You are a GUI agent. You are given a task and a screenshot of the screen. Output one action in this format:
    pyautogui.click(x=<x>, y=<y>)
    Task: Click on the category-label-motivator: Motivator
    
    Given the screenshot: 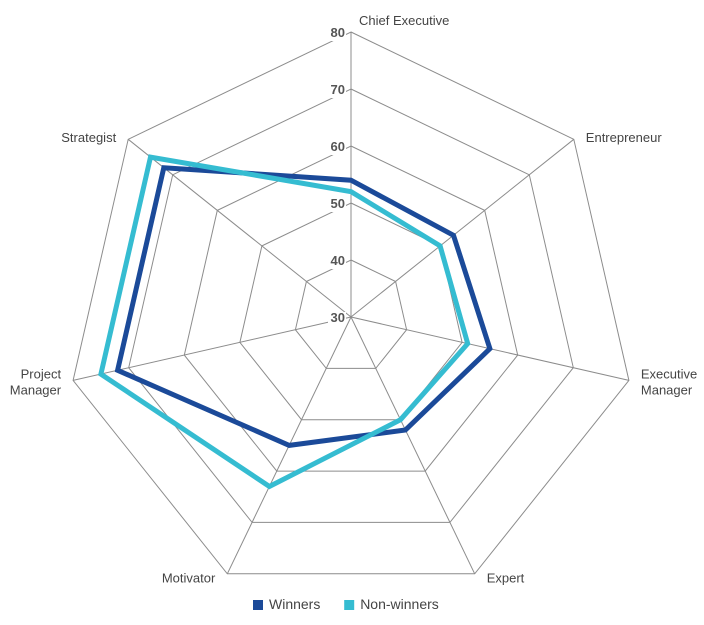 What is the action you would take?
    pyautogui.click(x=189, y=577)
    